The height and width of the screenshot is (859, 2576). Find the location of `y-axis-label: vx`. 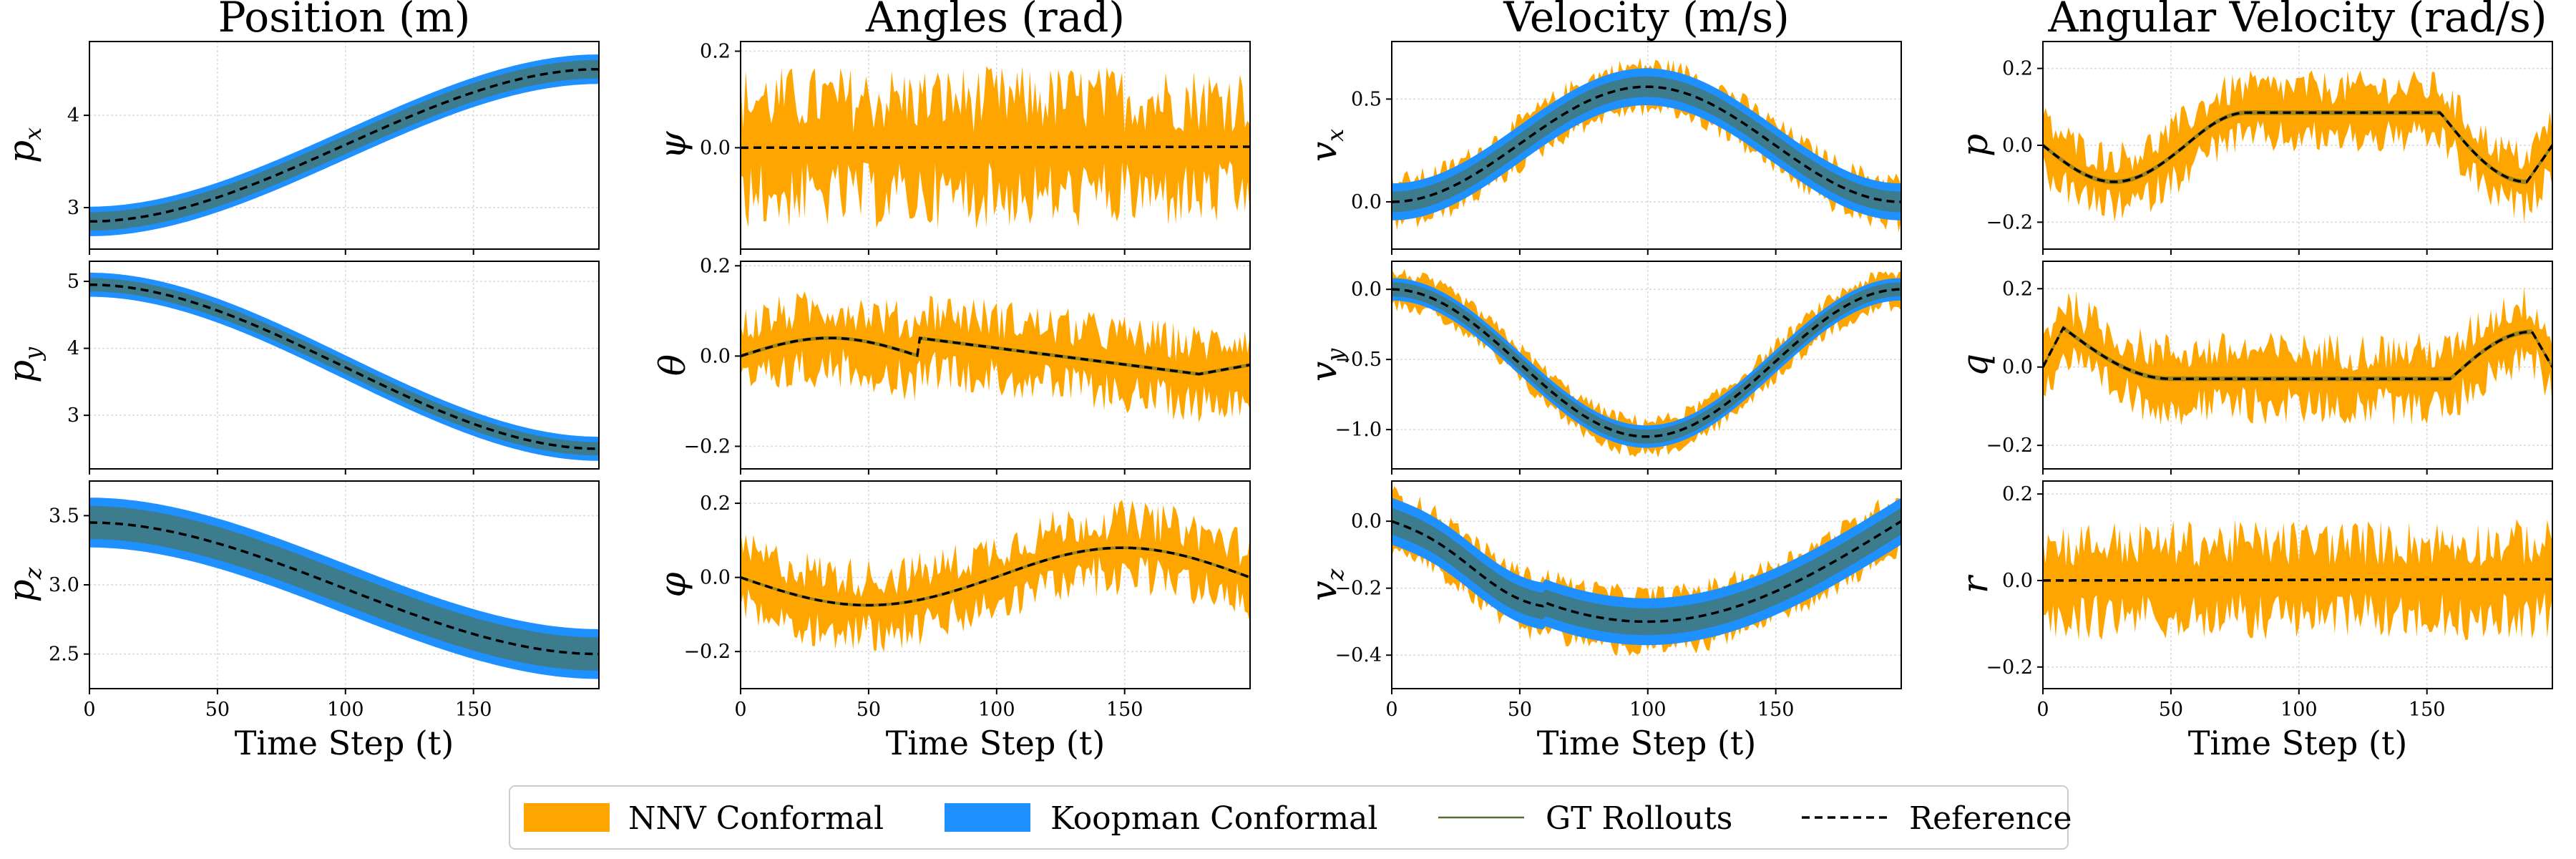

y-axis-label: vx is located at coordinates (1326, 145).